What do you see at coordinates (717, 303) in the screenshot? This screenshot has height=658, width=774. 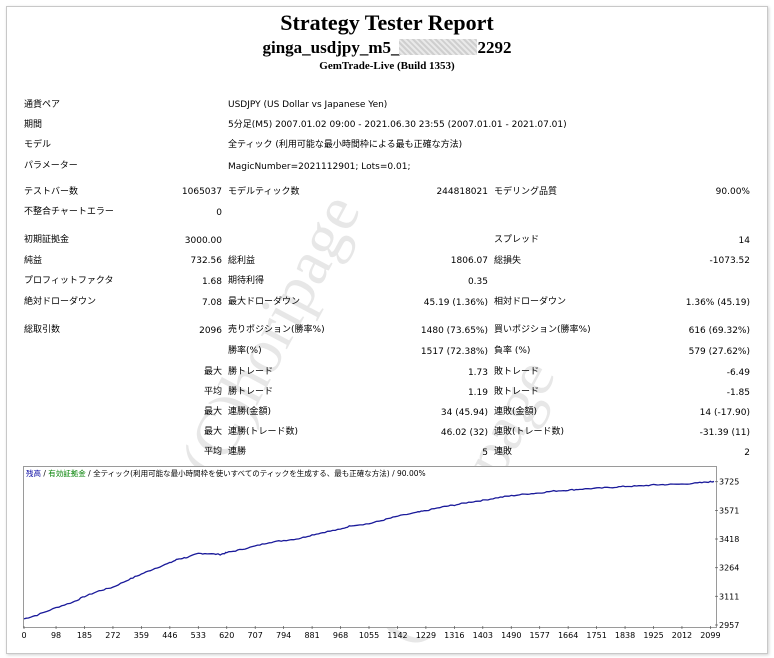 I see `stat-value-rel-dd: 1.36% (45.19)` at bounding box center [717, 303].